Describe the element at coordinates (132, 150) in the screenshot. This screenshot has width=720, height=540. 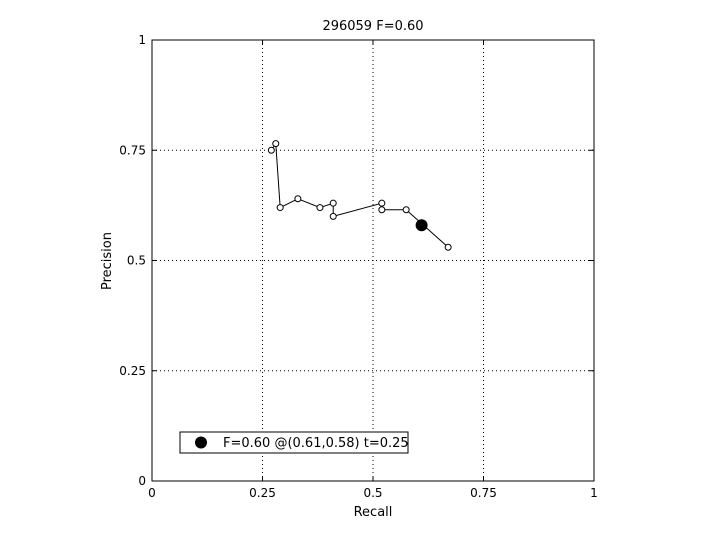
I see `y-tick-label: 0.75` at that location.